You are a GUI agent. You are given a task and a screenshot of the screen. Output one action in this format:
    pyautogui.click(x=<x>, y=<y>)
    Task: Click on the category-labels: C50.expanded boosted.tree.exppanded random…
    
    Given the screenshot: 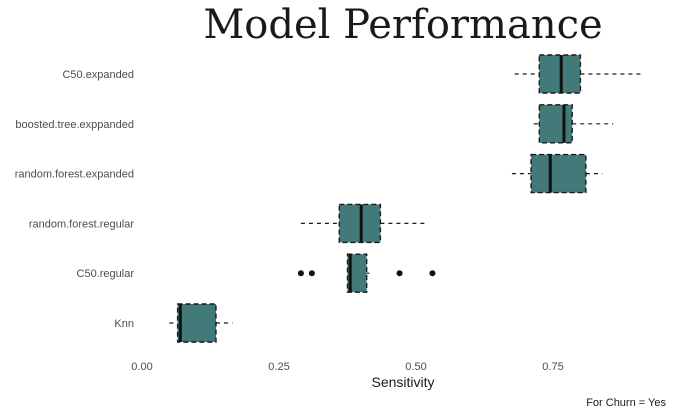 What is the action you would take?
    pyautogui.click(x=75, y=199)
    